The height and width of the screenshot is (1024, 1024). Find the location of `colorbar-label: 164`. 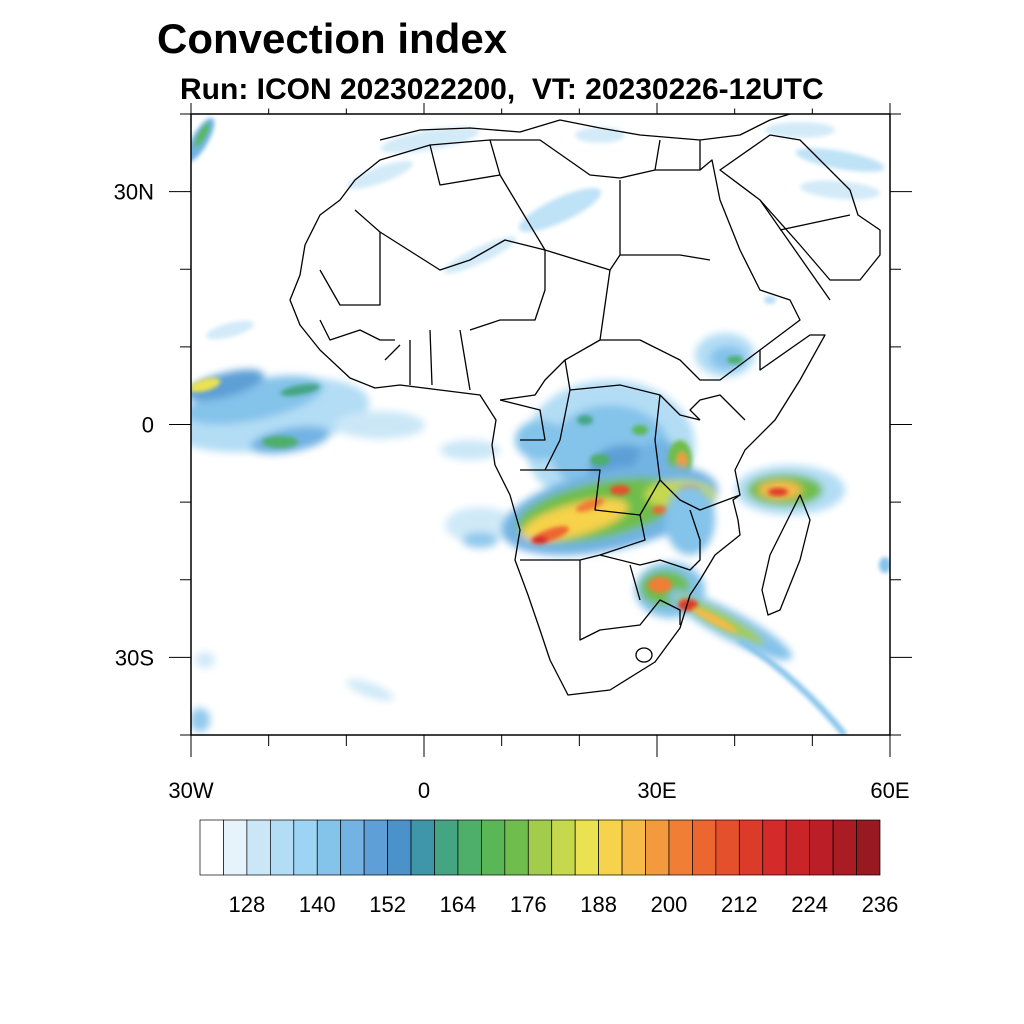

colorbar-label: 164 is located at coordinates (458, 904).